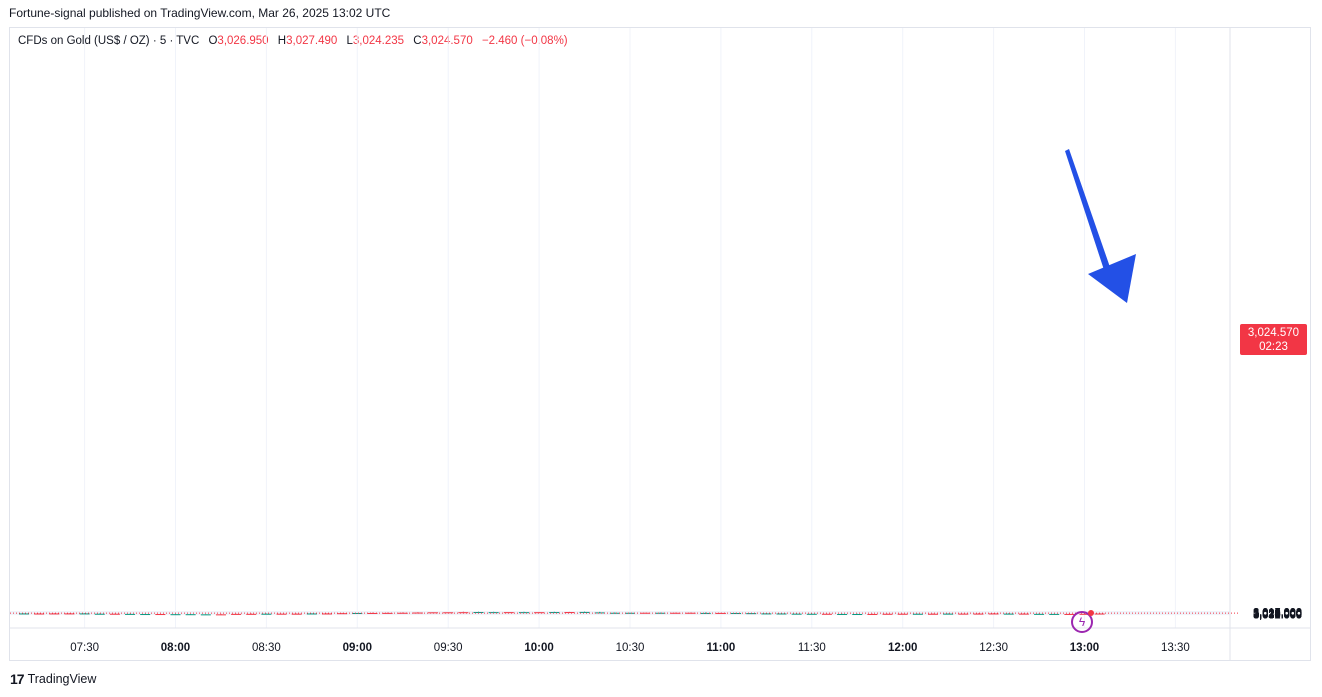 Image resolution: width=1322 pixels, height=697 pixels. I want to click on annotation-arrow-shaft, so click(1088, 211).